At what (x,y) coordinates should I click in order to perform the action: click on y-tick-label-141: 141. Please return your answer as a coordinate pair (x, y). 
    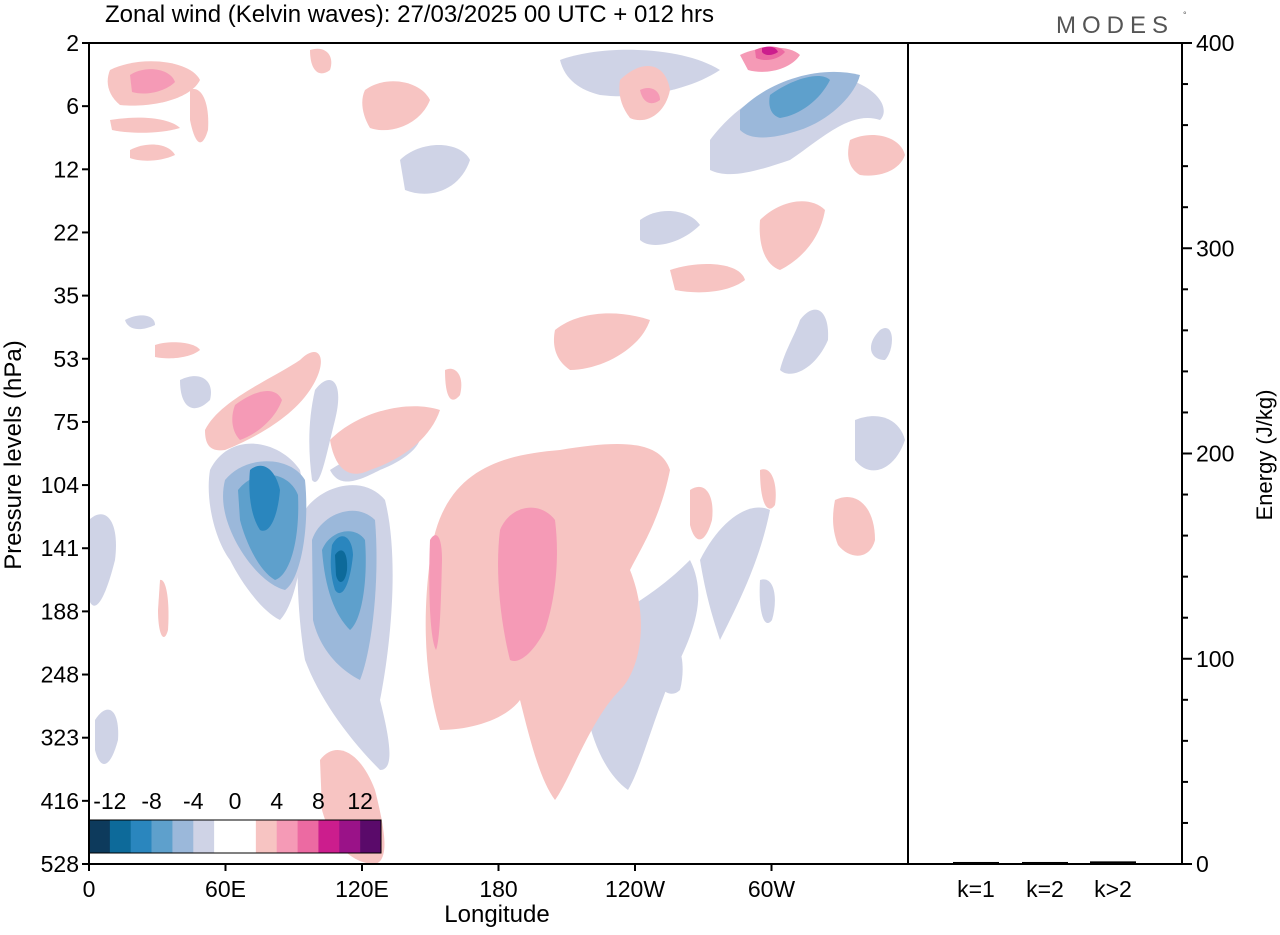
    Looking at the image, I should click on (60, 548).